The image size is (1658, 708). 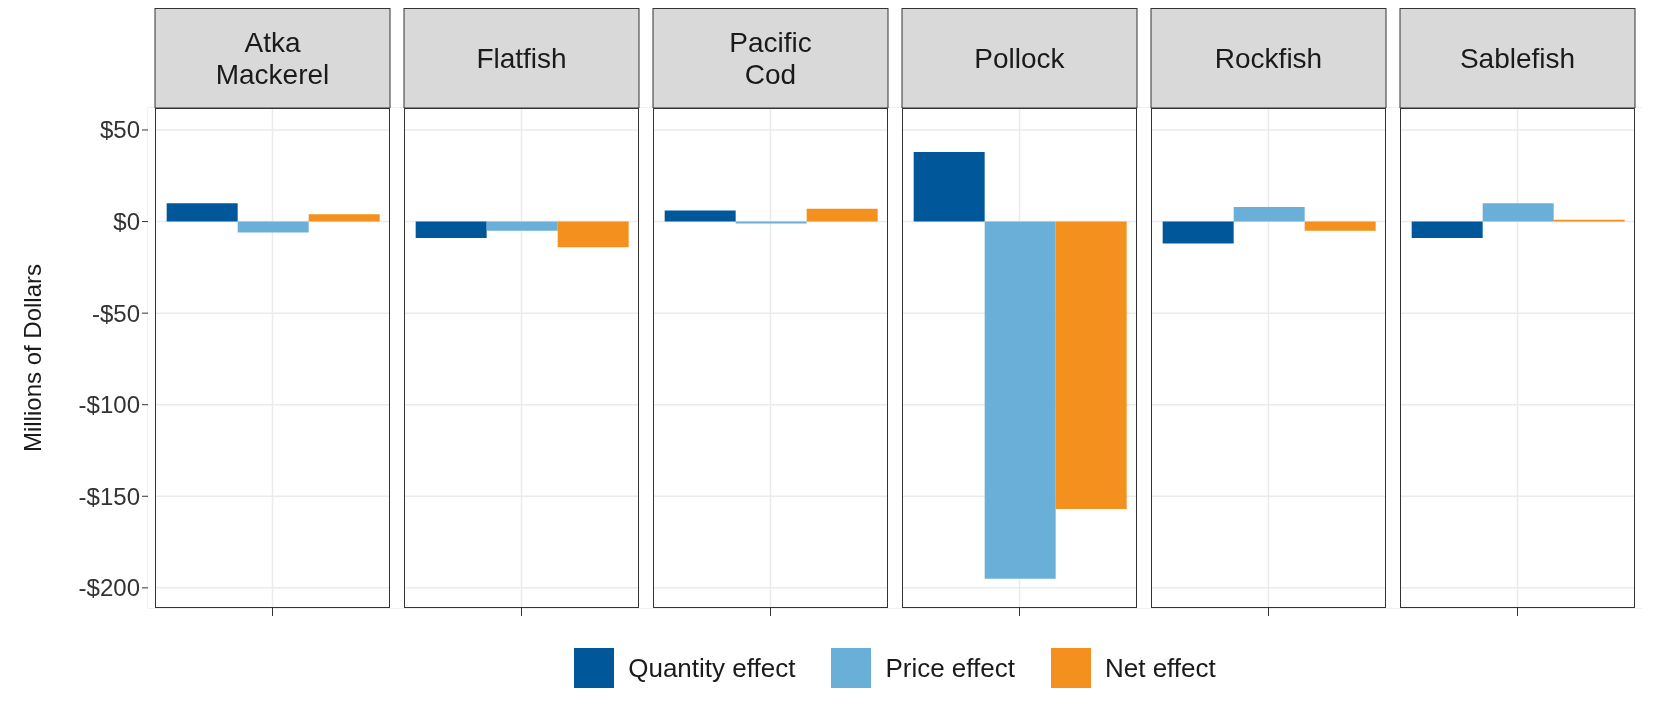 I want to click on x-tick-label: Flatfish, so click(x=521, y=58).